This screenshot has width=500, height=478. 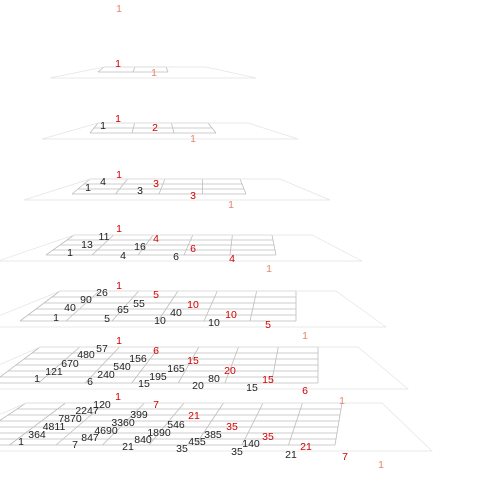 I want to click on coefficient-label: 55, so click(x=139, y=304).